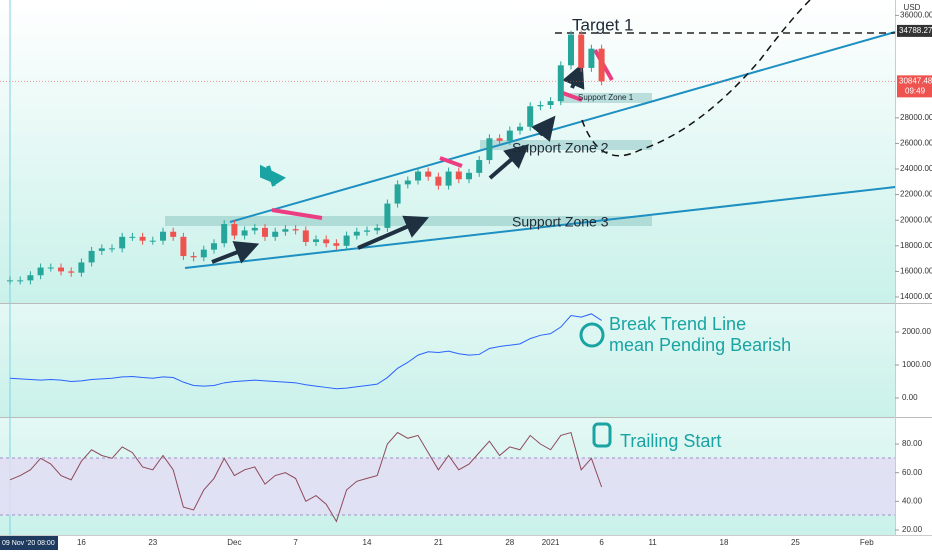 This screenshot has width=932, height=555. I want to click on x-tick-label: 11, so click(652, 542).